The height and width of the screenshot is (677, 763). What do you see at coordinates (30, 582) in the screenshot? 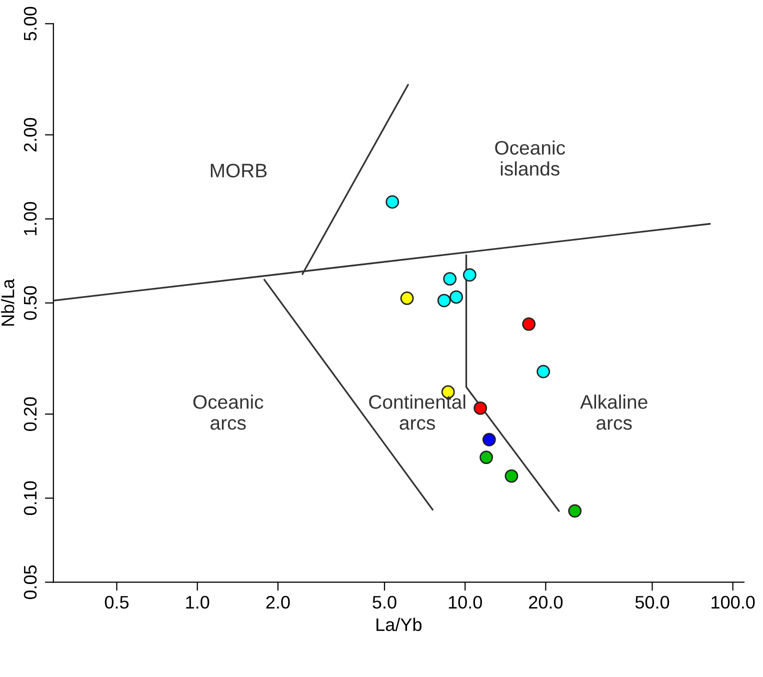
I see `y-tick-label: 0.05` at bounding box center [30, 582].